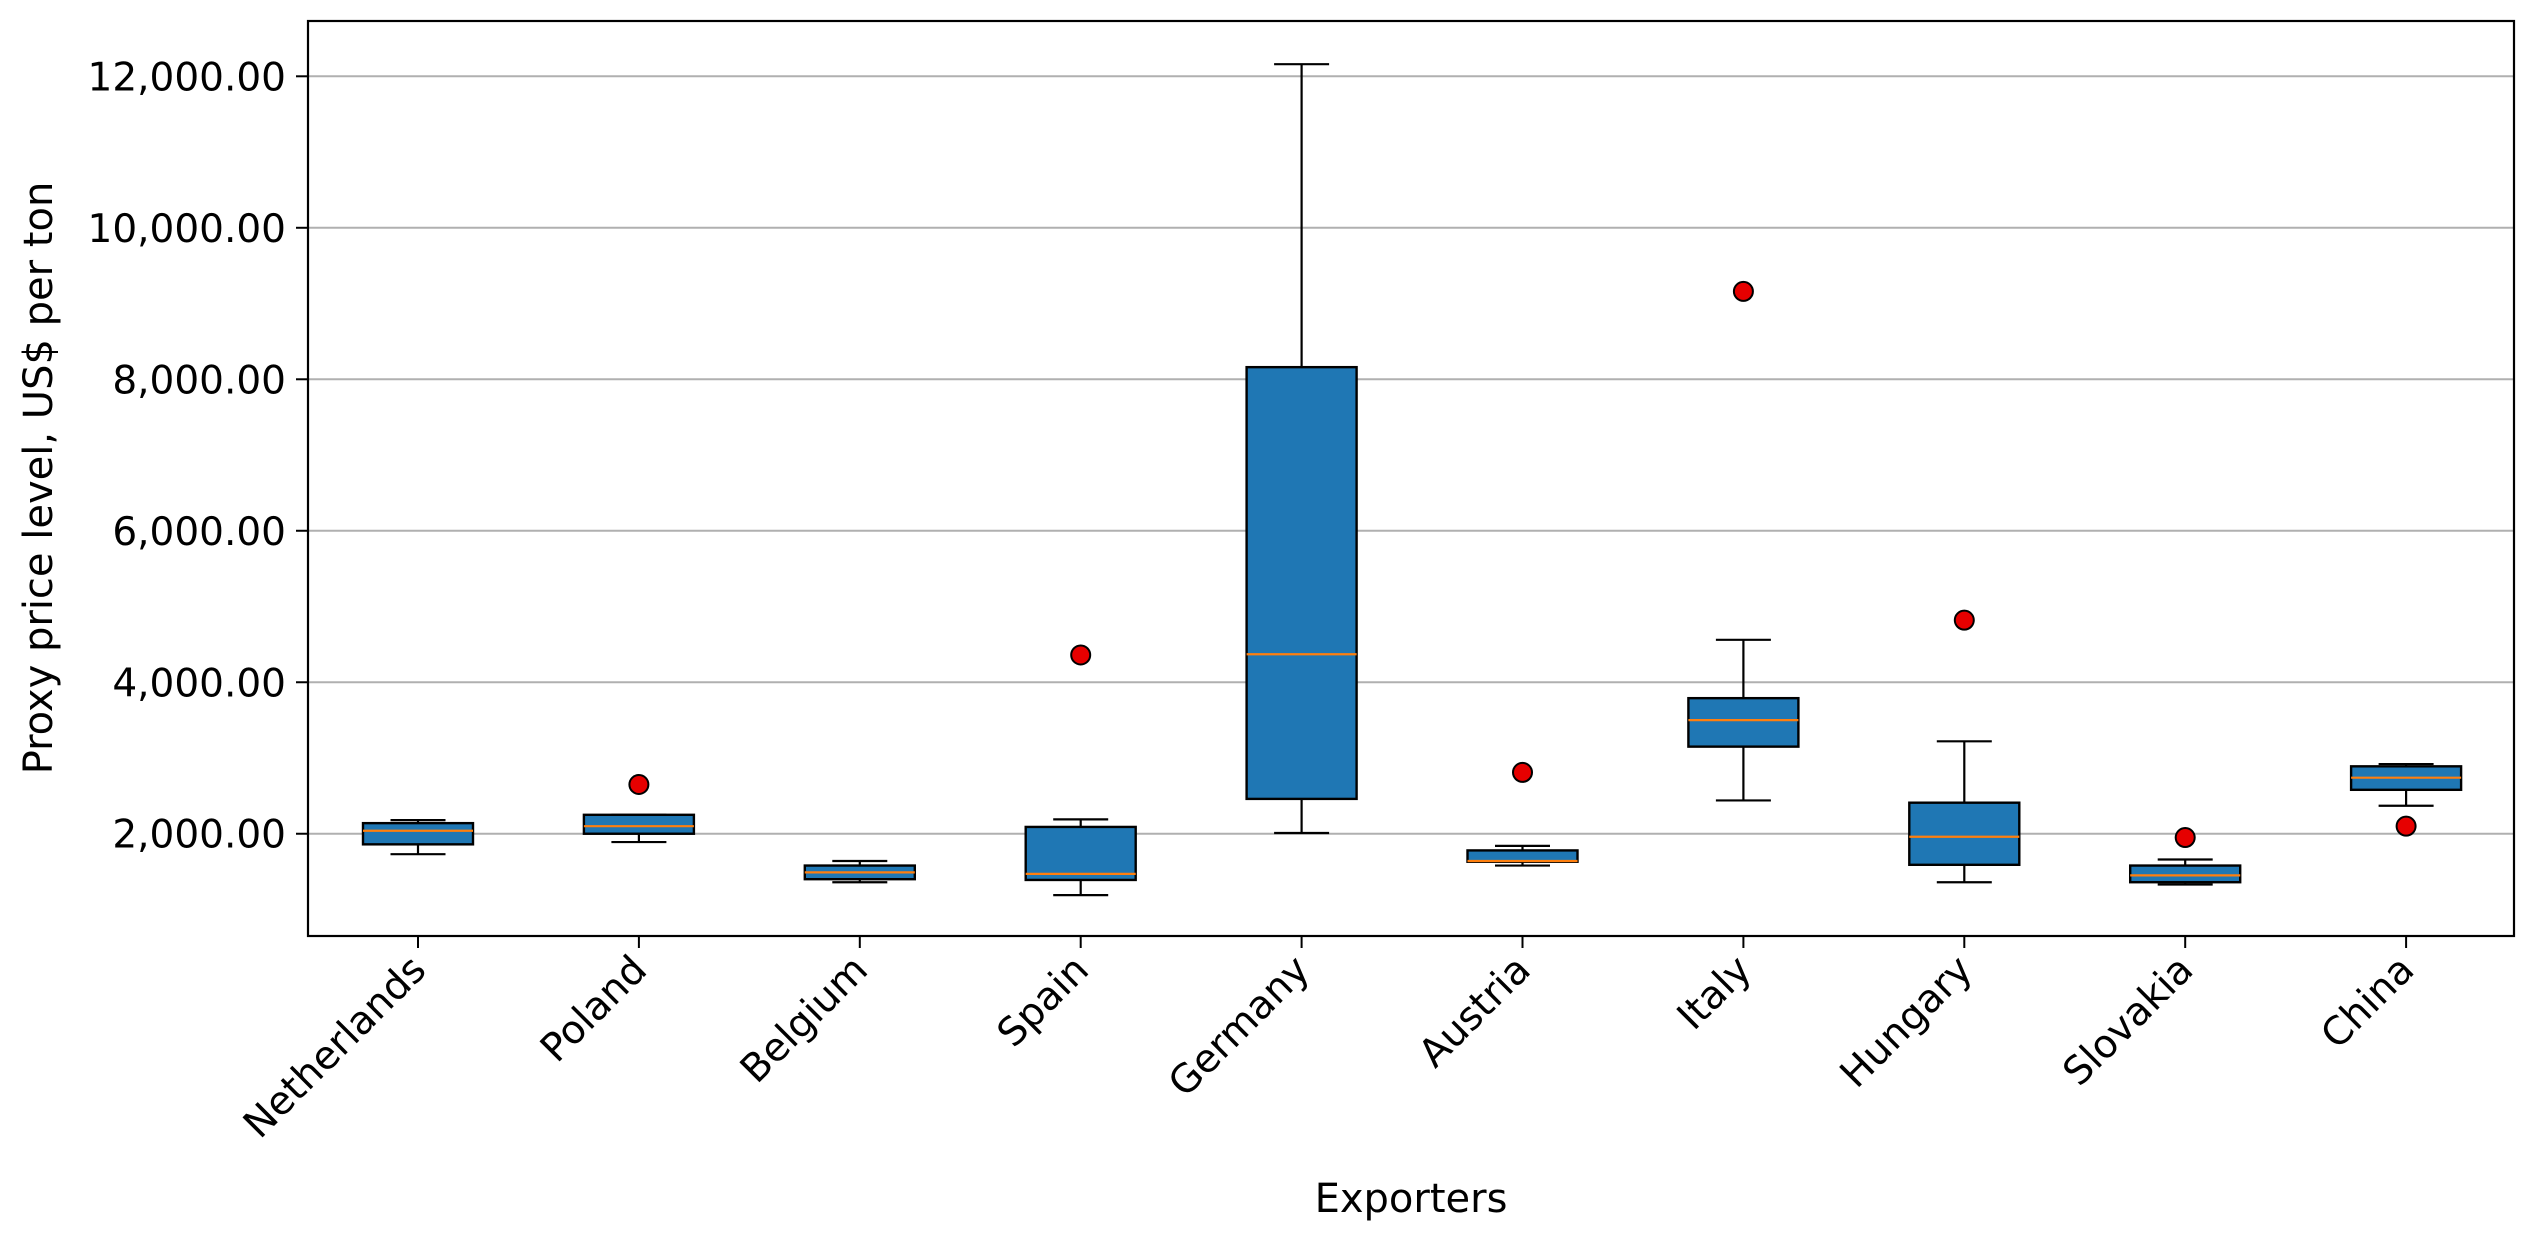 The image size is (2534, 1243). Describe the element at coordinates (1411, 1199) in the screenshot. I see `x-axis-label: Exporters` at that location.